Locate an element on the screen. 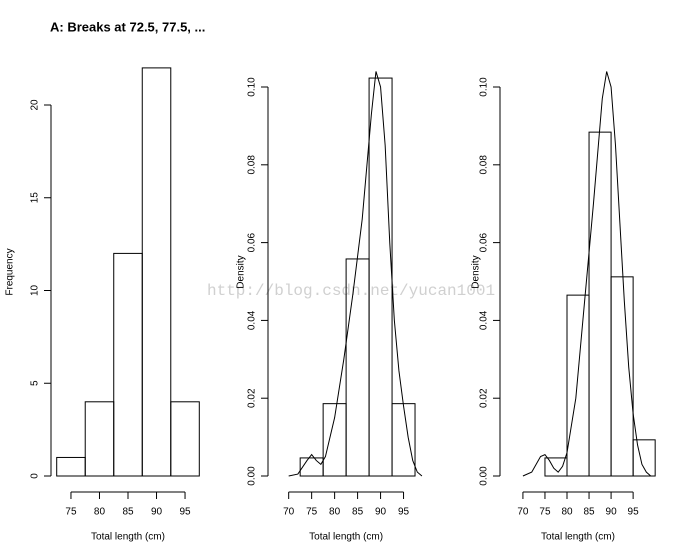 The height and width of the screenshot is (557, 700). watermark: http://blog.csdn.net/yucan1001 is located at coordinates (351, 291).